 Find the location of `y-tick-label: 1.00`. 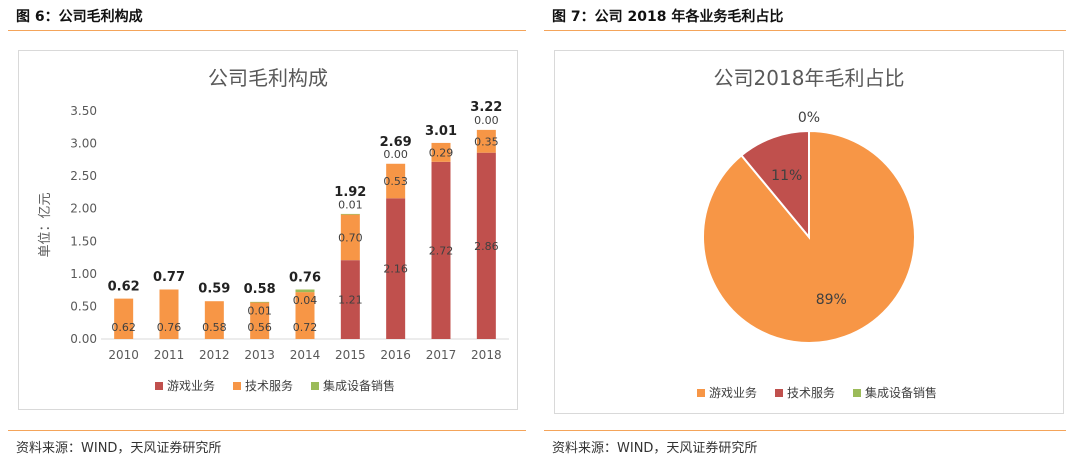

y-tick-label: 1.00 is located at coordinates (83, 274).